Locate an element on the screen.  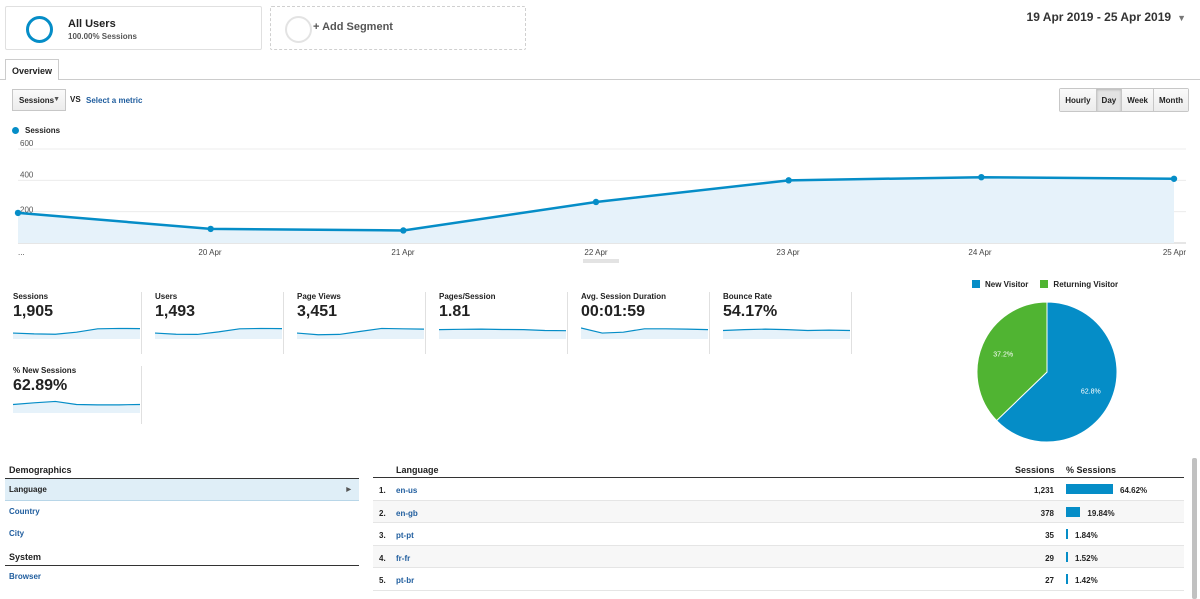
x-tick-label: 23 Apr is located at coordinates (787, 252).